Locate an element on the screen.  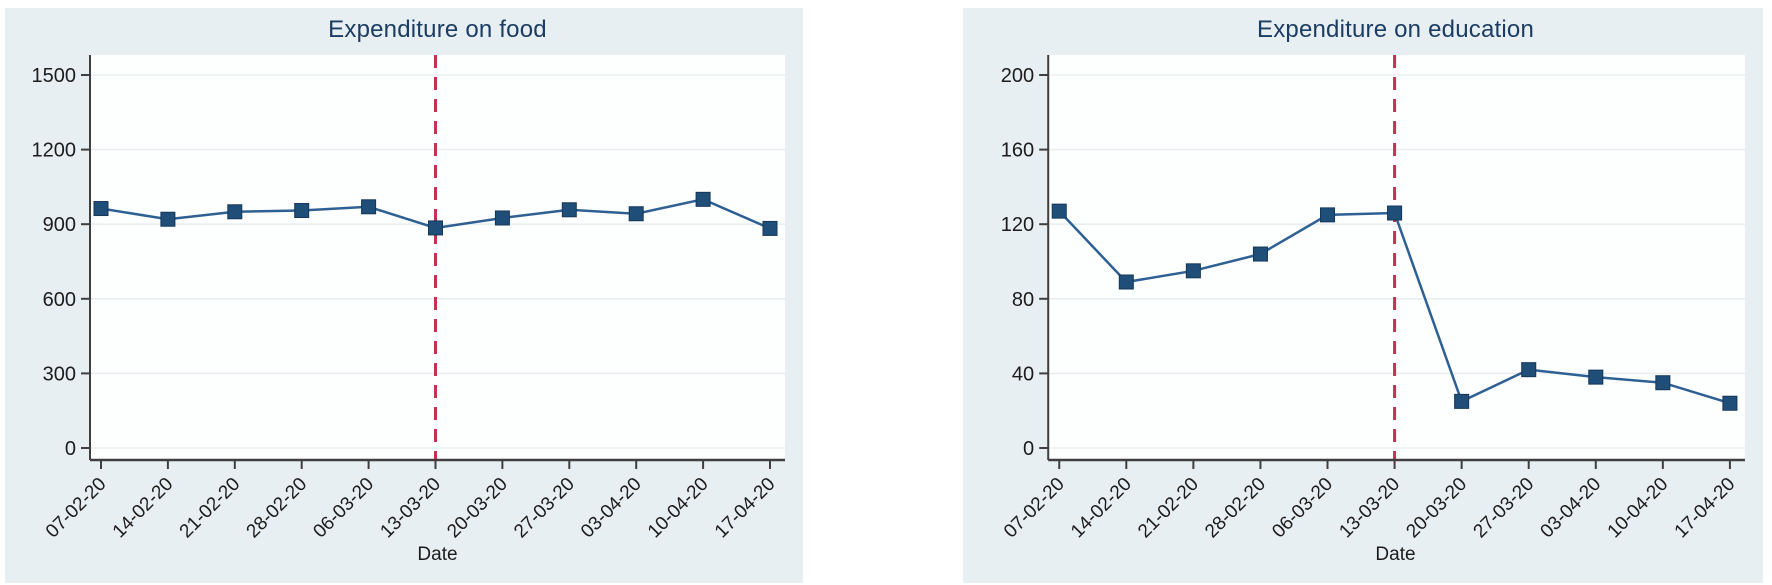
education-x-axis-label: Date is located at coordinates (1395, 554).